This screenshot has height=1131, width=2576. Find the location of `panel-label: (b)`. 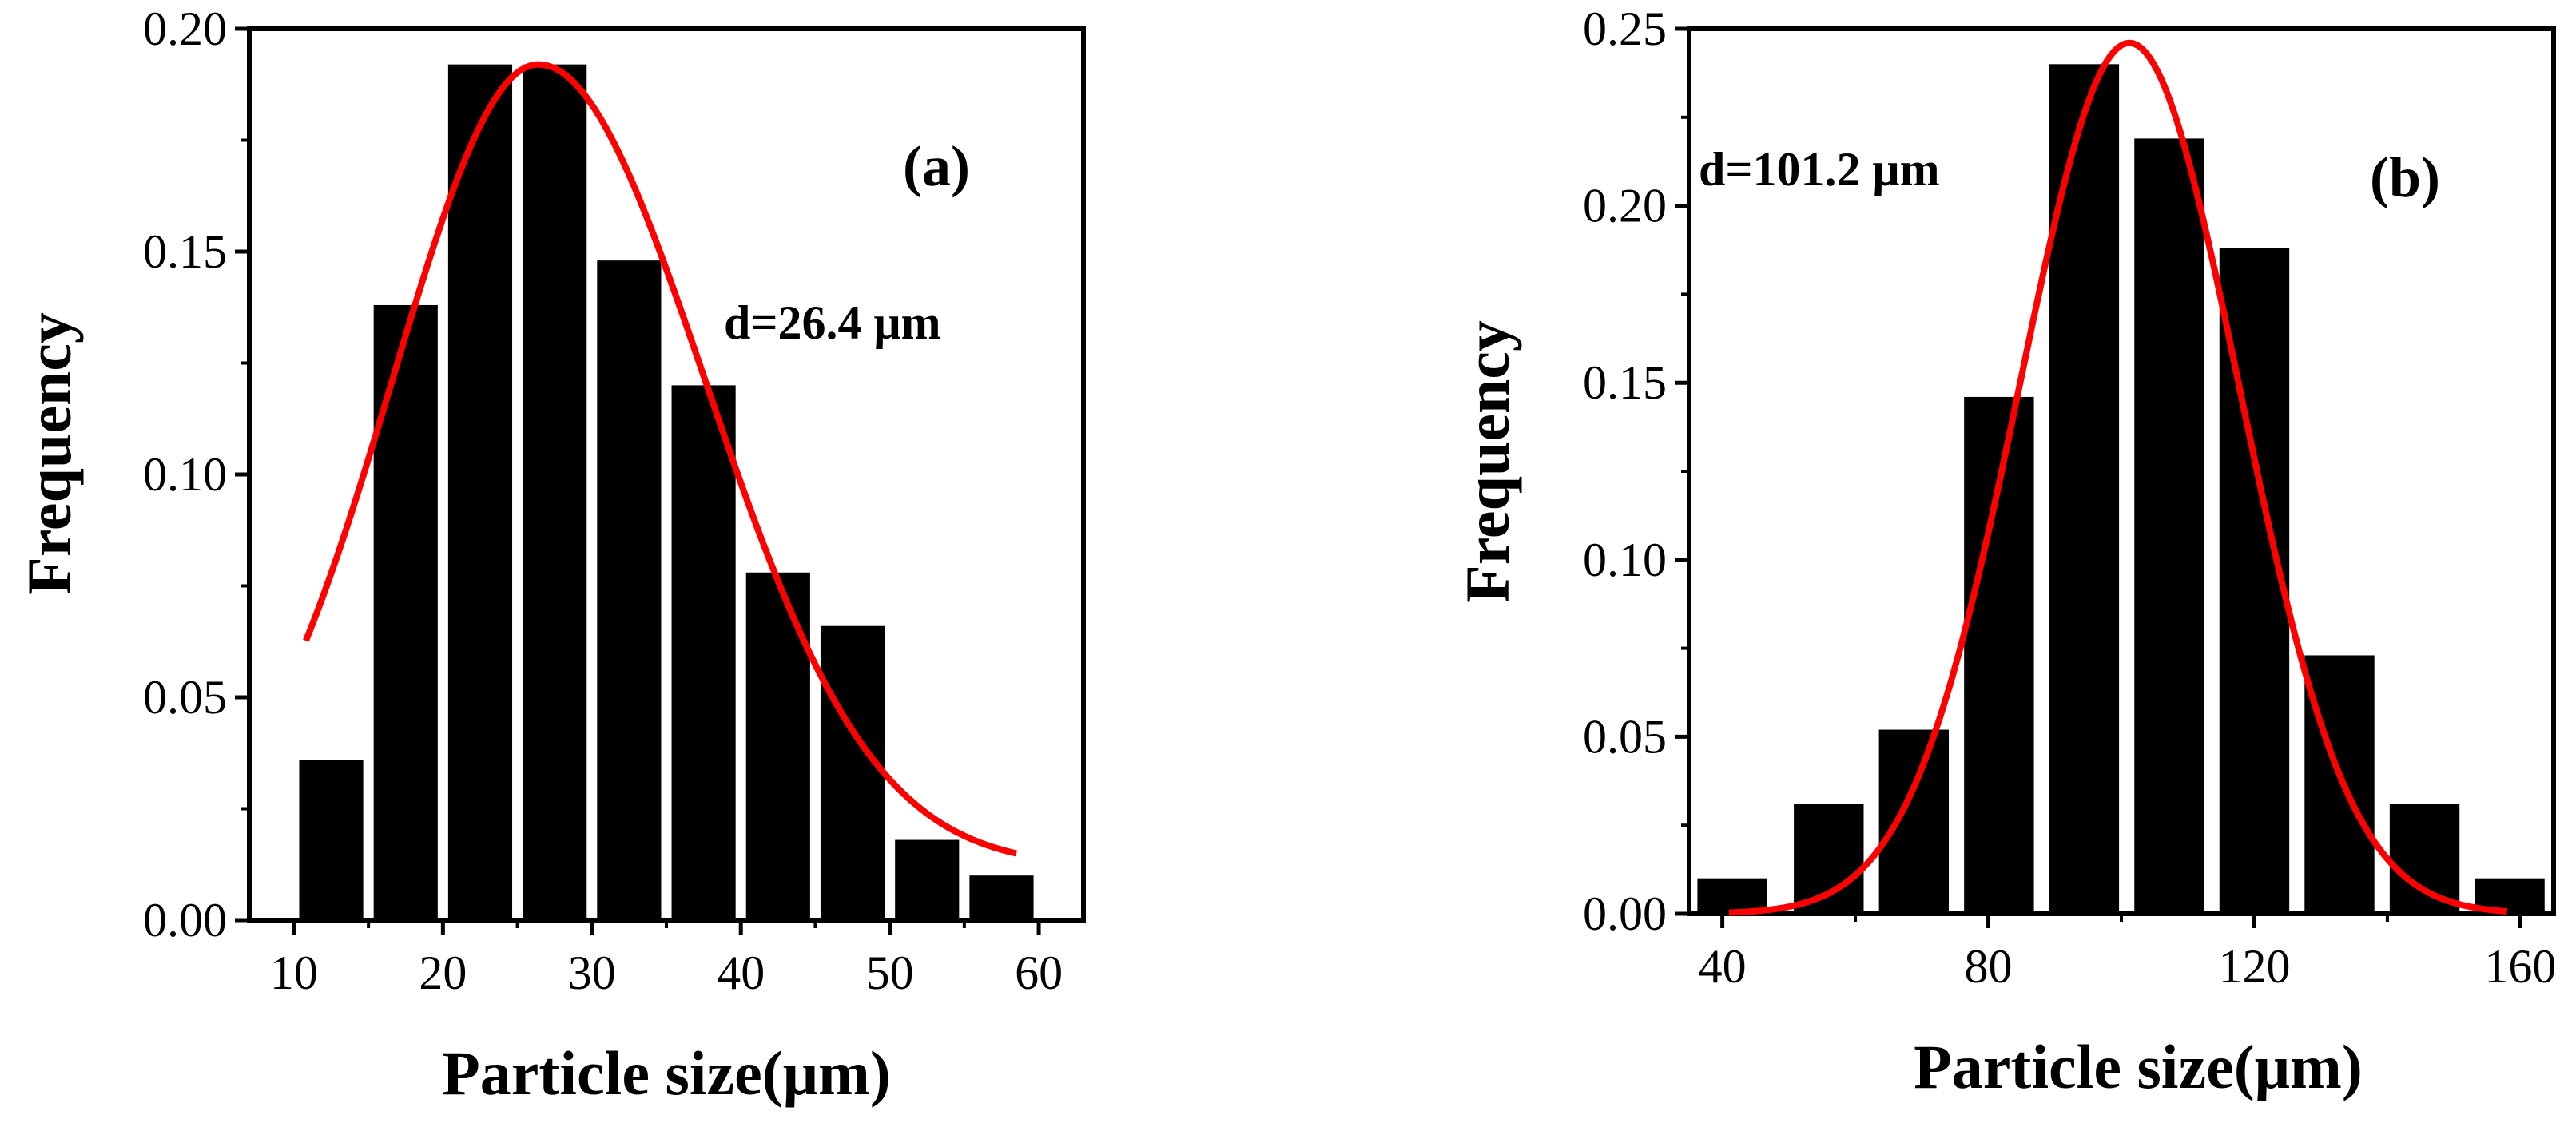

panel-label: (b) is located at coordinates (2405, 177).